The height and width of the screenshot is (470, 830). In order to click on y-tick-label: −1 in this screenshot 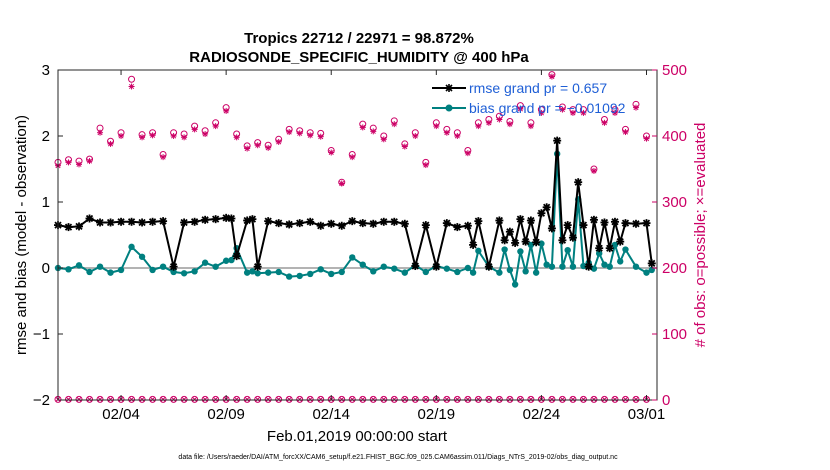, I will do `click(41, 334)`.